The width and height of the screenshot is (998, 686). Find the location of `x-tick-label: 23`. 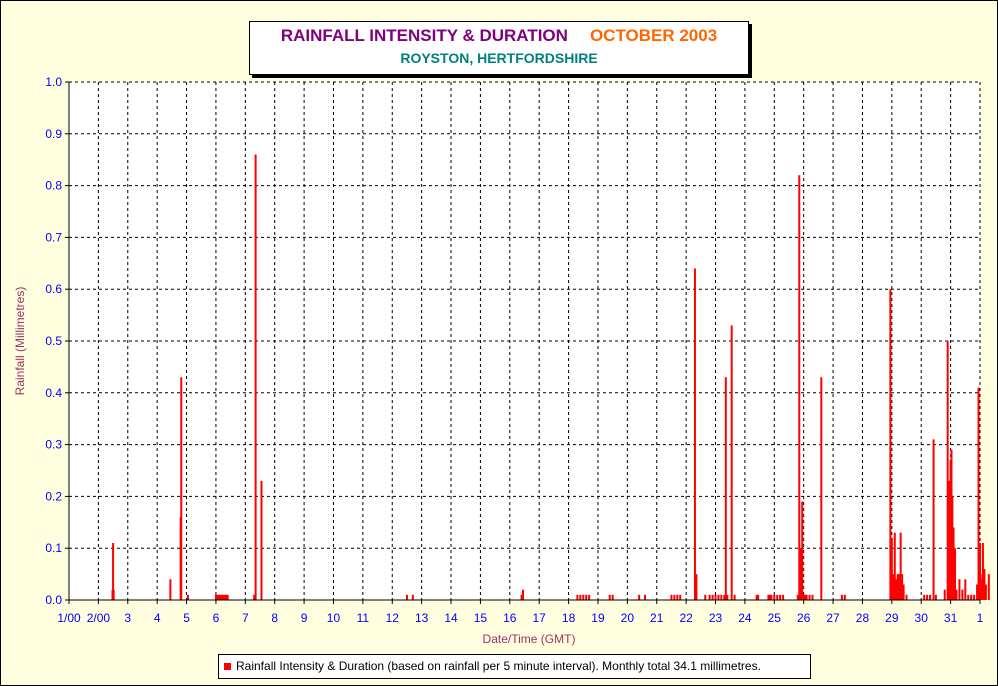

x-tick-label: 23 is located at coordinates (716, 618).